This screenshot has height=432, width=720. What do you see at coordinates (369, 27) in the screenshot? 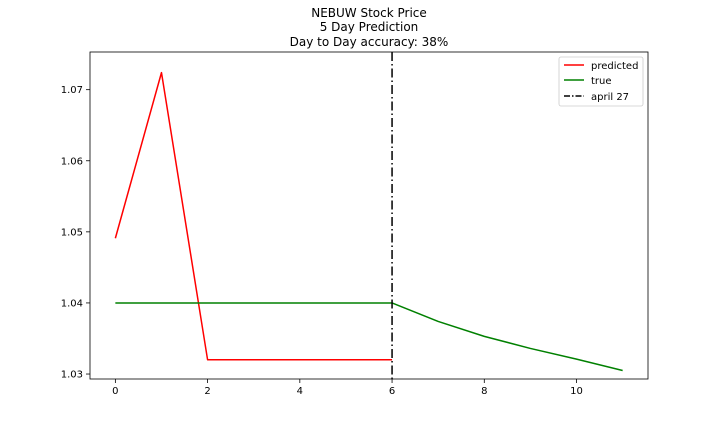
I see `chart-title-line-2: 5 Day Prediction` at bounding box center [369, 27].